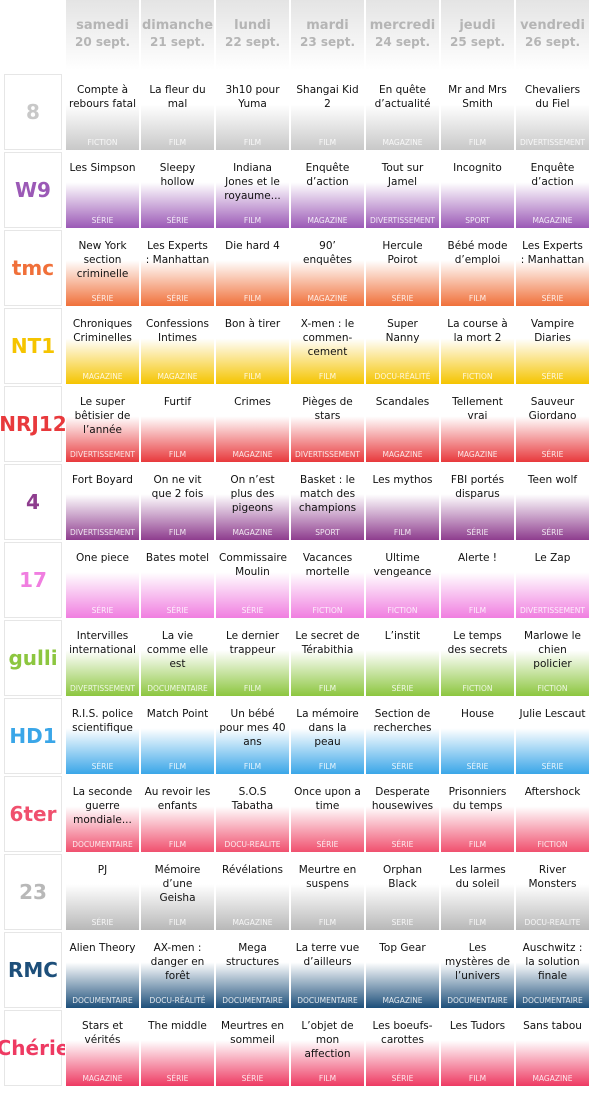 The image size is (590, 1100). I want to click on program-cell: Au revoir les enfants FILM, so click(177, 814).